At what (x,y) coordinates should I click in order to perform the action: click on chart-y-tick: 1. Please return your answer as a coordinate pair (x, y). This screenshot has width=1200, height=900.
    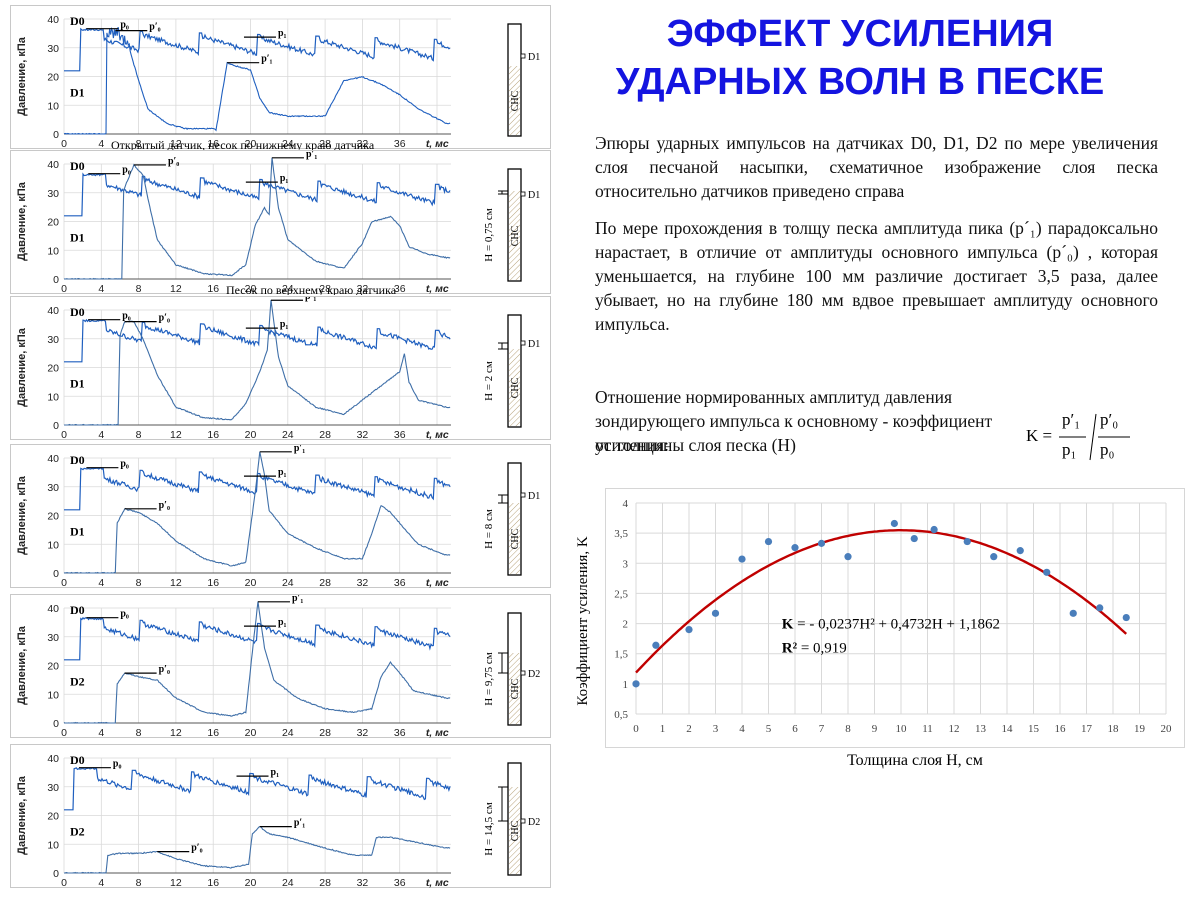
    Looking at the image, I should click on (626, 685).